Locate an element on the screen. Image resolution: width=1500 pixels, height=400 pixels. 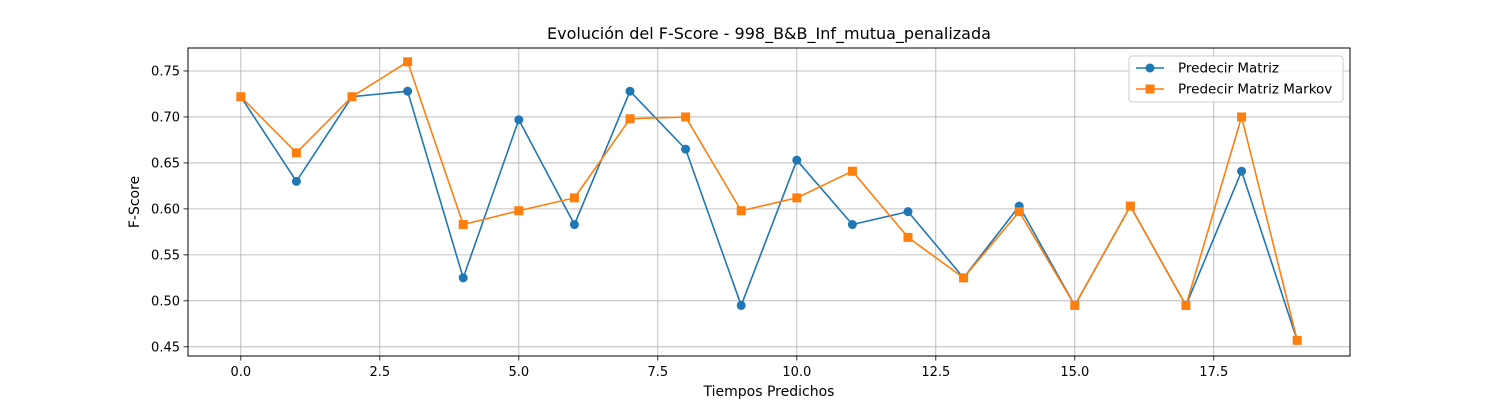
x-tick-label: 10.0 is located at coordinates (796, 372).